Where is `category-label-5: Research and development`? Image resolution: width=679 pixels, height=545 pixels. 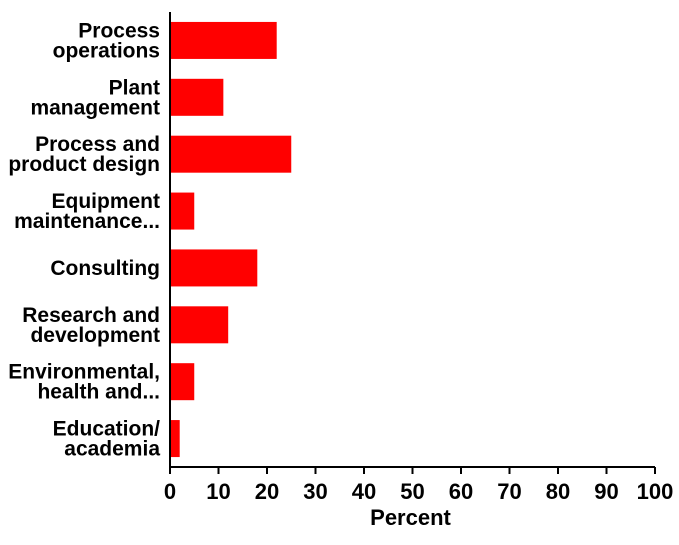 category-label-5: Research and development is located at coordinates (91, 325).